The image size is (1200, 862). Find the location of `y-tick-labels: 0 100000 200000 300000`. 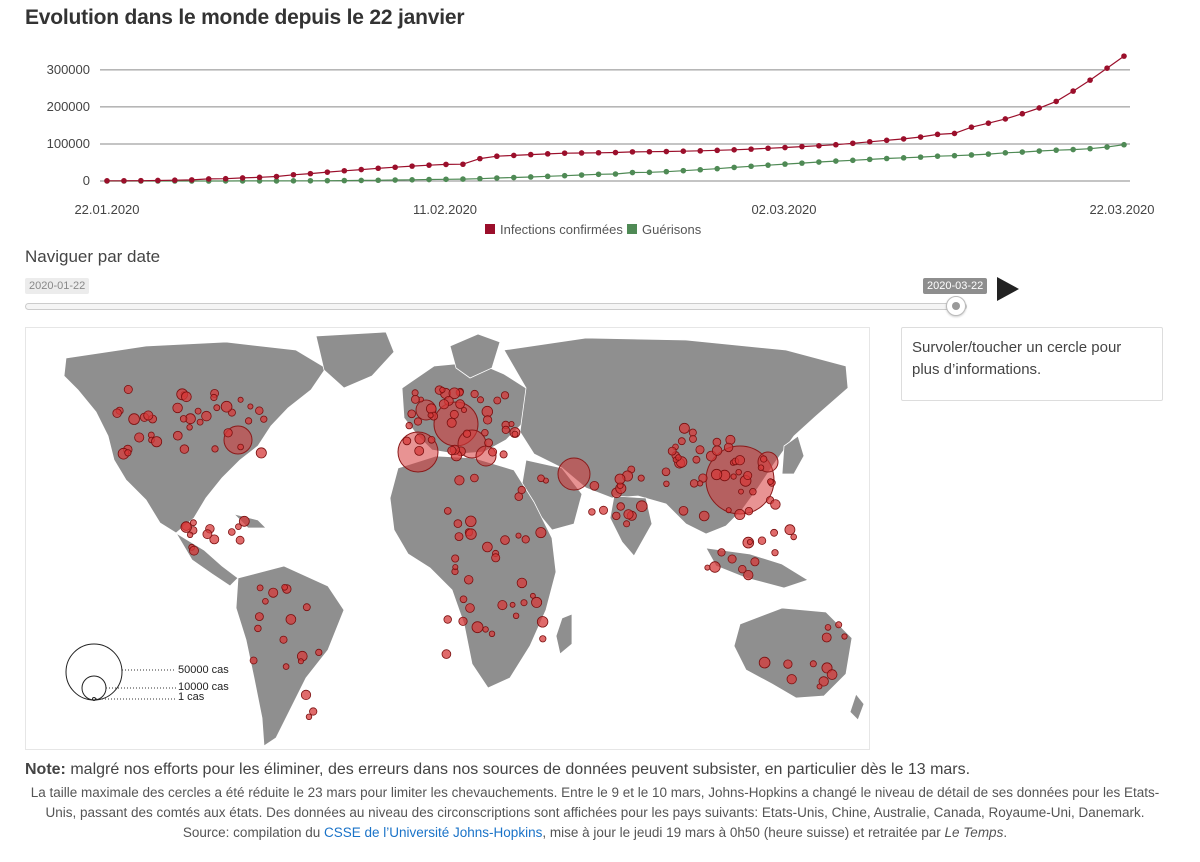

y-tick-labels: 0 100000 200000 300000 is located at coordinates (68, 125).